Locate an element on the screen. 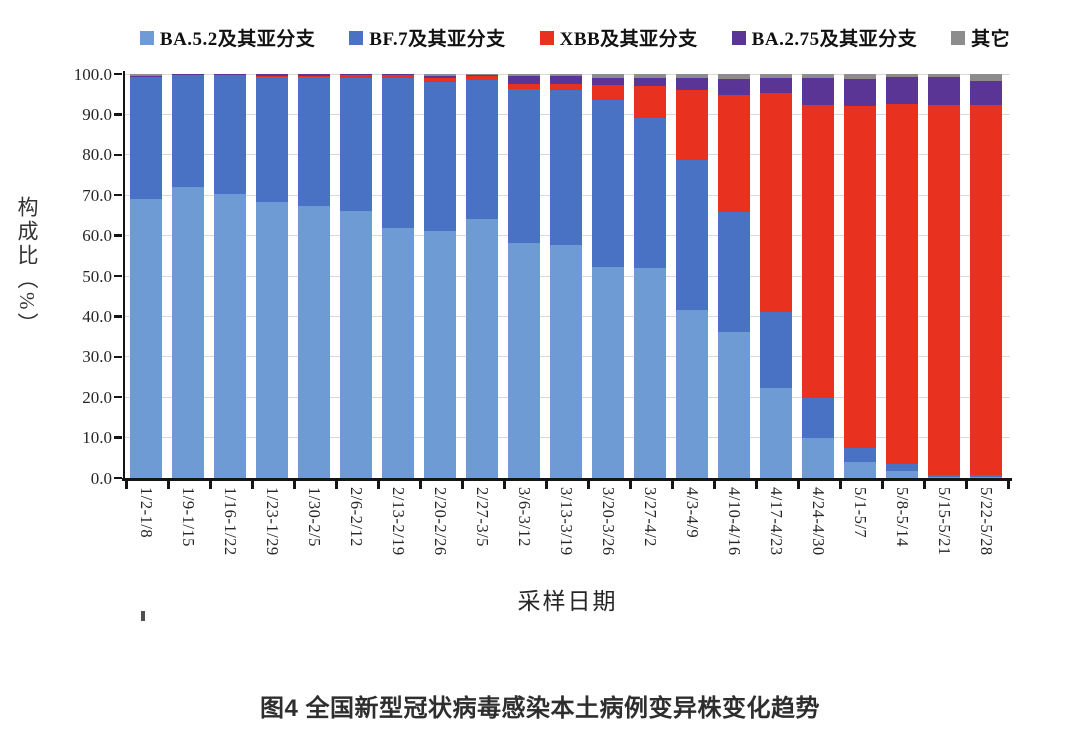  x-tick-label: 4/24-4/30 is located at coordinates (818, 521).